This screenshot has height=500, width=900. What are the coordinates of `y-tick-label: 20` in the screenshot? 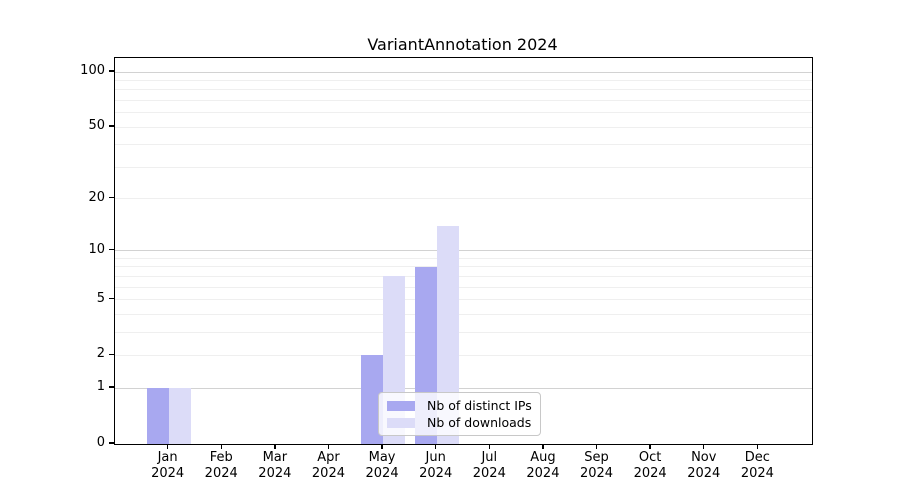 It's located at (96, 197).